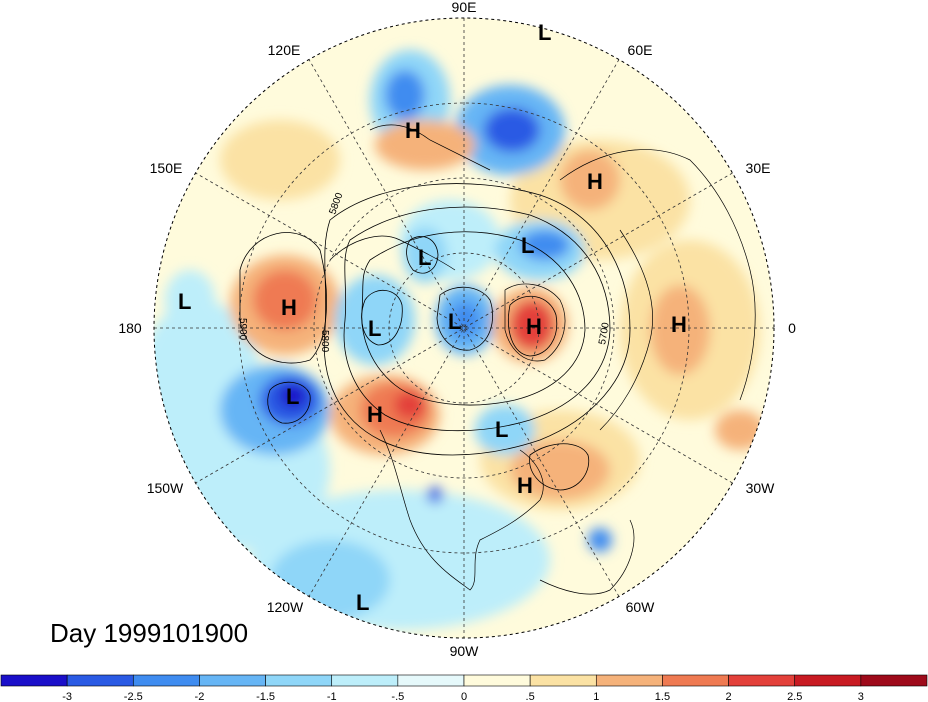 This screenshot has height=702, width=928. I want to click on colorbar-boxes, so click(464, 680).